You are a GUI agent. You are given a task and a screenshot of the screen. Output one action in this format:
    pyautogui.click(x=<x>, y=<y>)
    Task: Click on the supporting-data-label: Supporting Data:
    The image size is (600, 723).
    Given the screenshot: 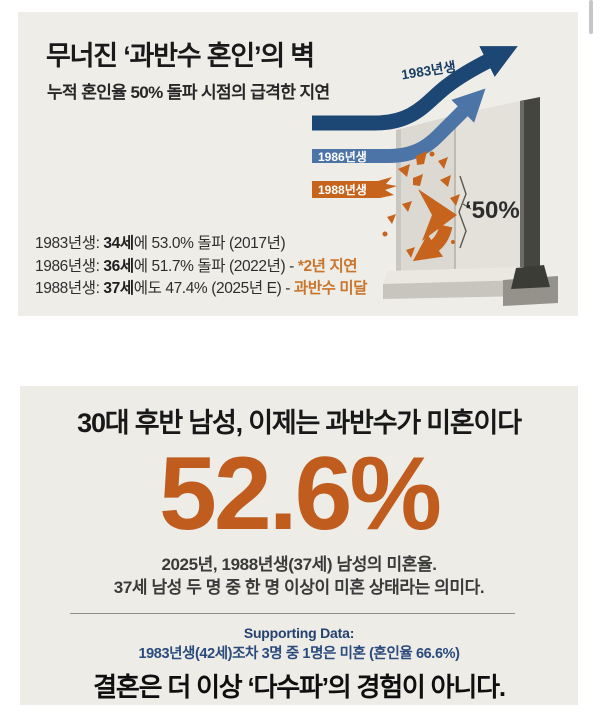 What is the action you would take?
    pyautogui.click(x=299, y=633)
    